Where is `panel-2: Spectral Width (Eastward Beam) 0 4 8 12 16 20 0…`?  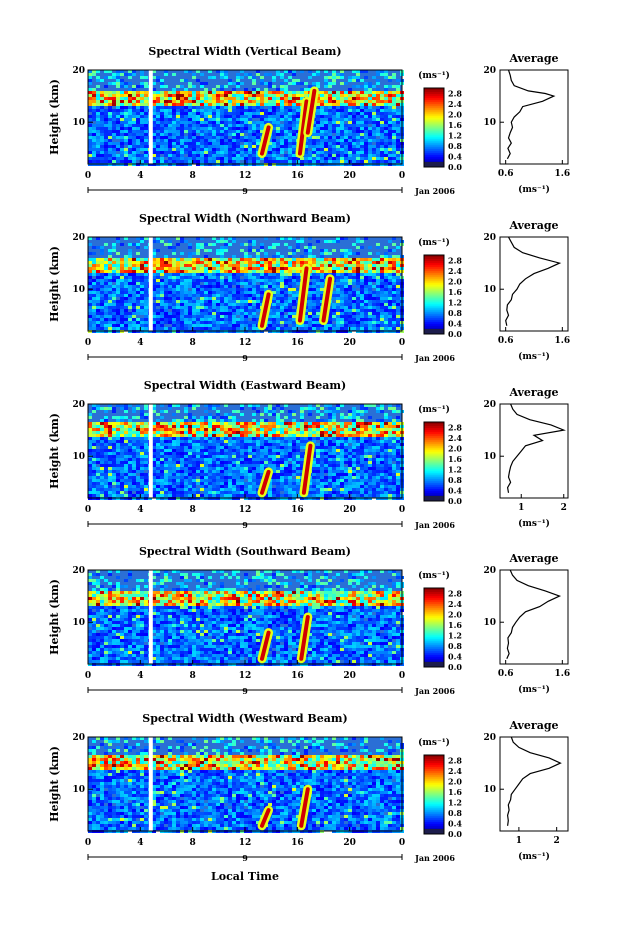
panel-2: Spectral Width (Eastward Beam) 0 4 8 12 16 20 0… is located at coordinates (308, 454).